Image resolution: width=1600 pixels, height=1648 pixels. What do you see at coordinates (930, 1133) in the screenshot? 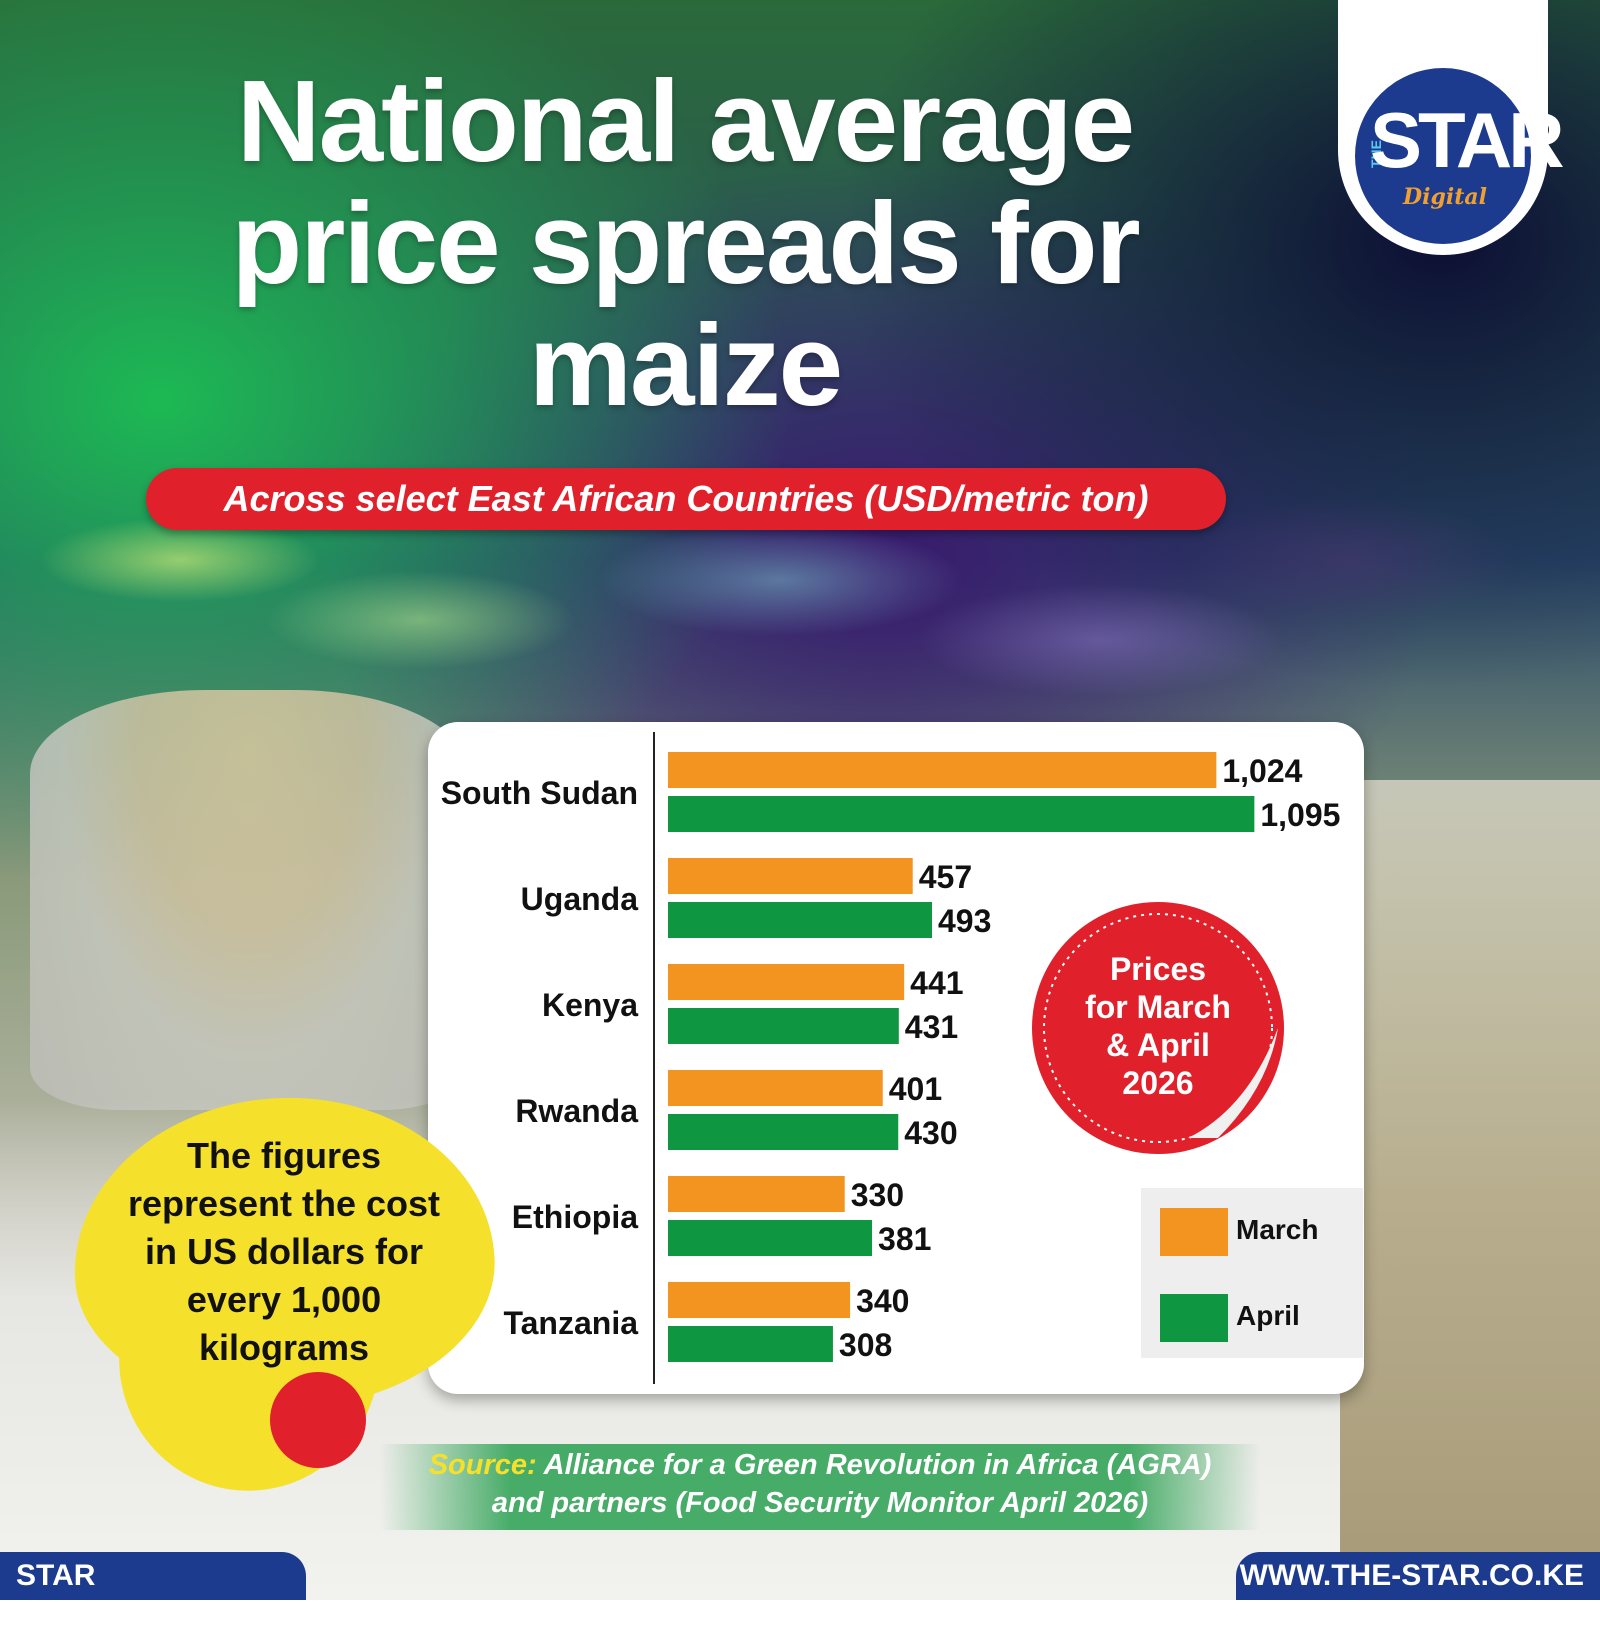
I see `data-label: 430` at bounding box center [930, 1133].